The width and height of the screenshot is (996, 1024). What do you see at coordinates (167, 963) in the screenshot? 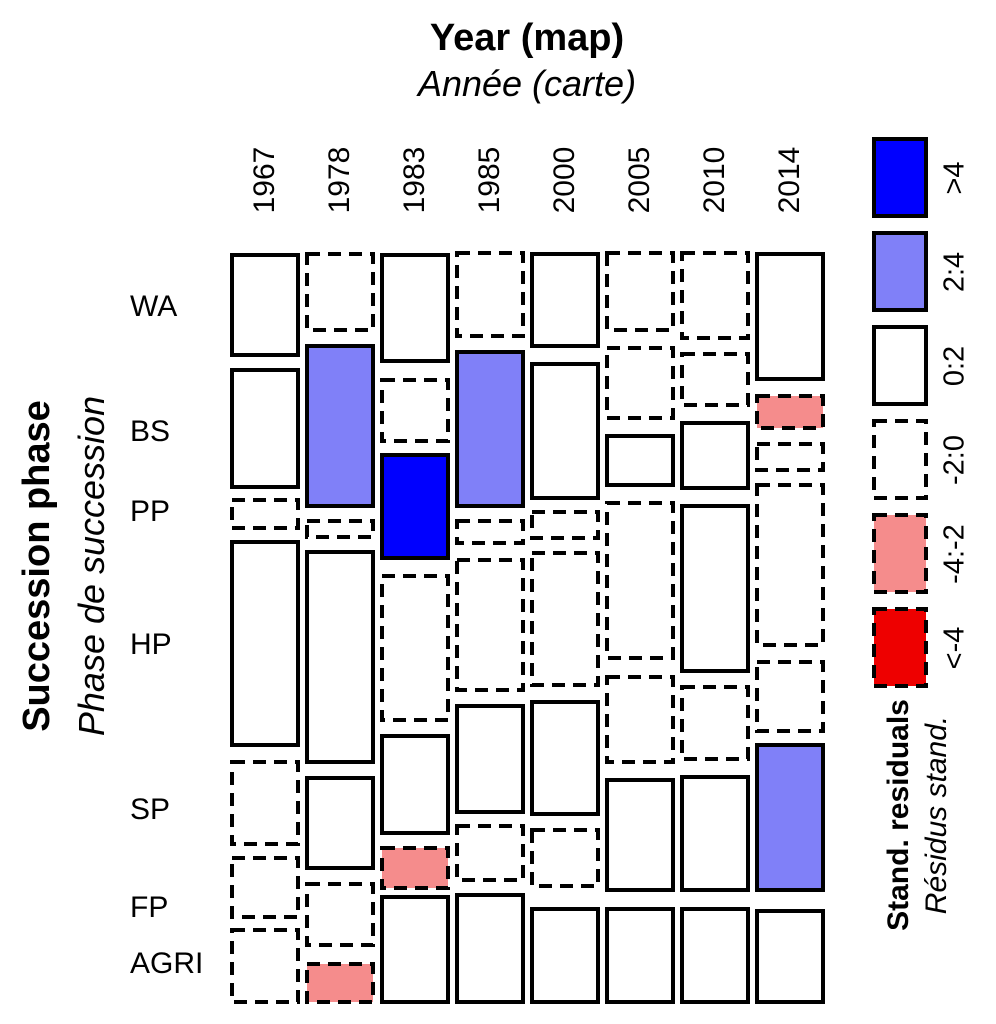
I see `y-tick-AGRI: AGRI` at bounding box center [167, 963].